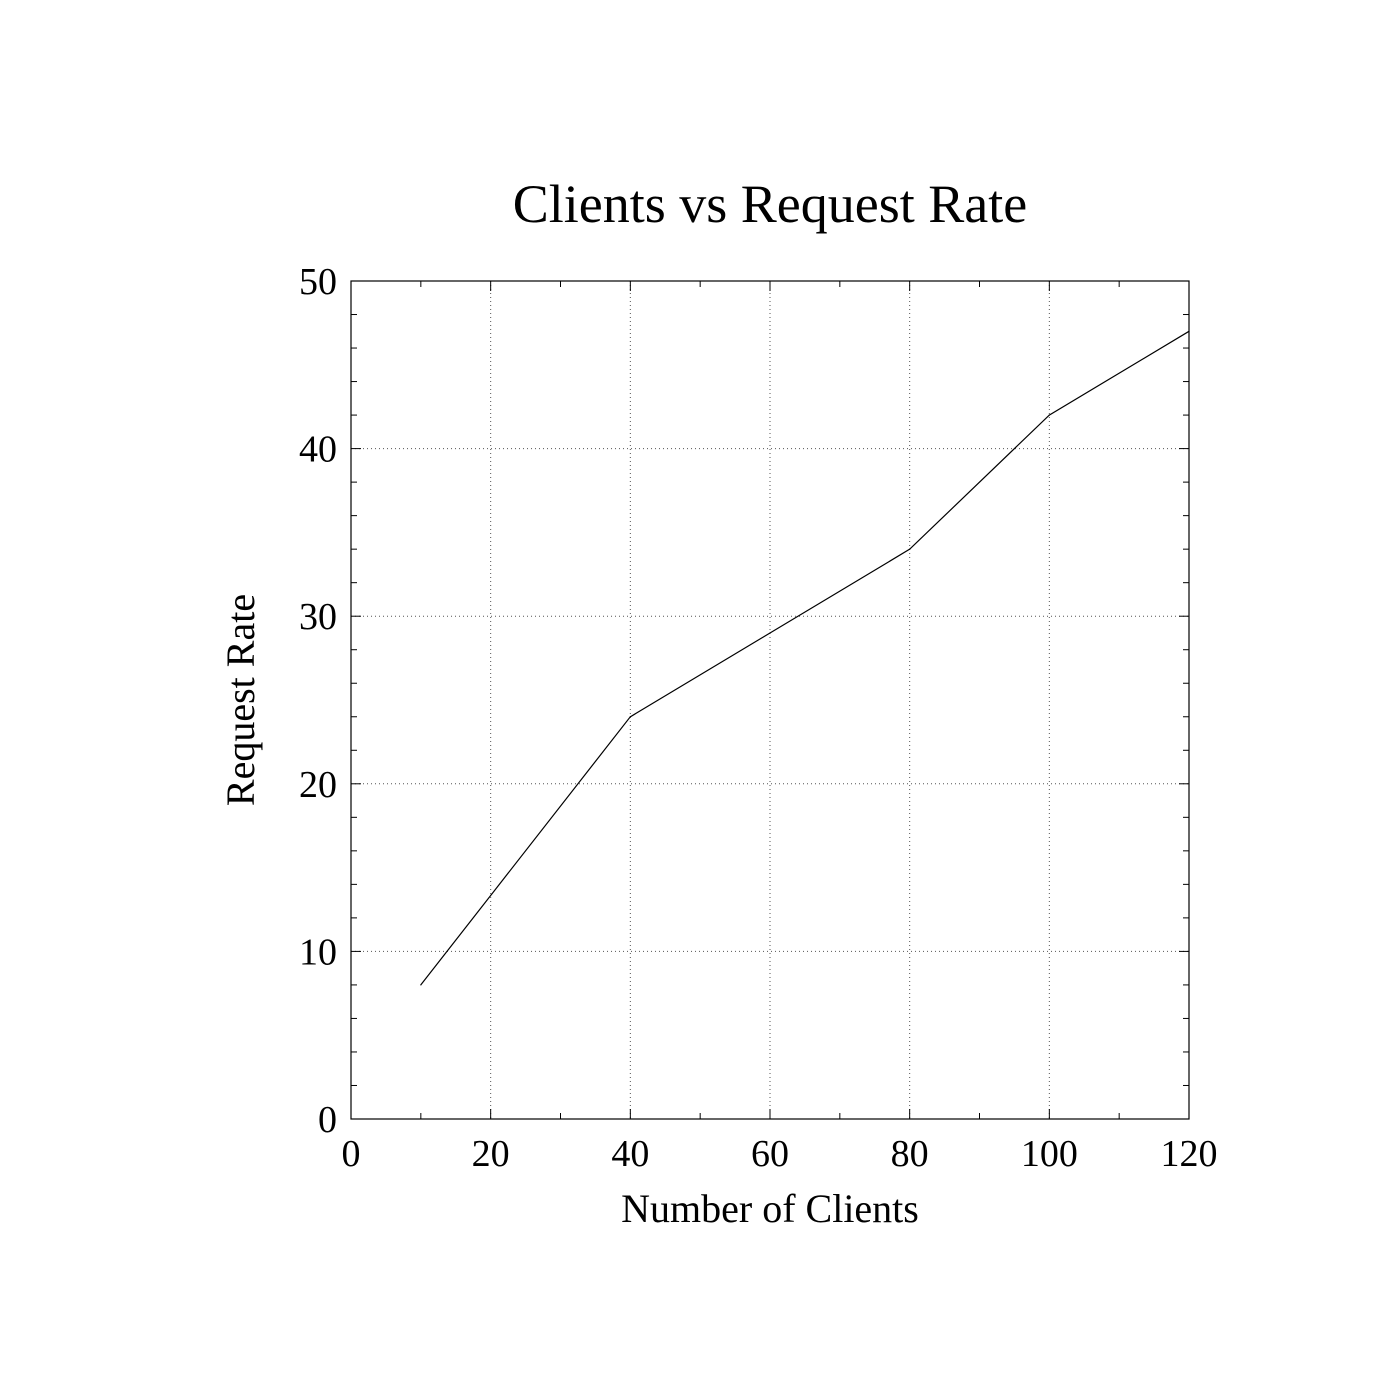  I want to click on x-tick-label: 80, so click(910, 1154).